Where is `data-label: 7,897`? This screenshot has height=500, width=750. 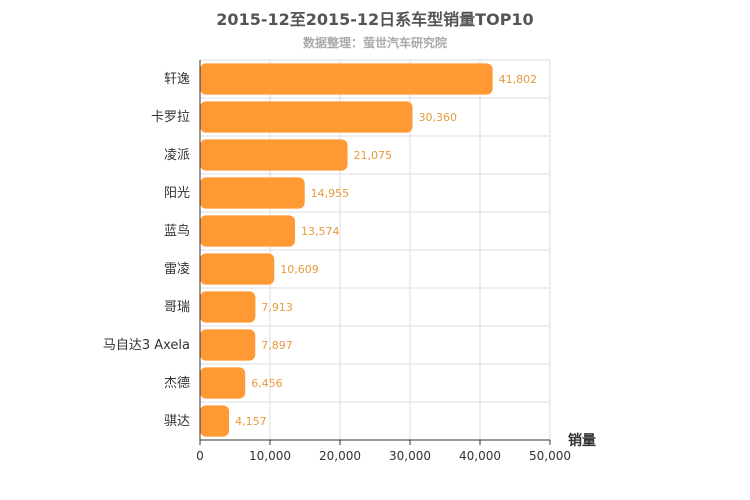
data-label: 7,897 is located at coordinates (277, 345).